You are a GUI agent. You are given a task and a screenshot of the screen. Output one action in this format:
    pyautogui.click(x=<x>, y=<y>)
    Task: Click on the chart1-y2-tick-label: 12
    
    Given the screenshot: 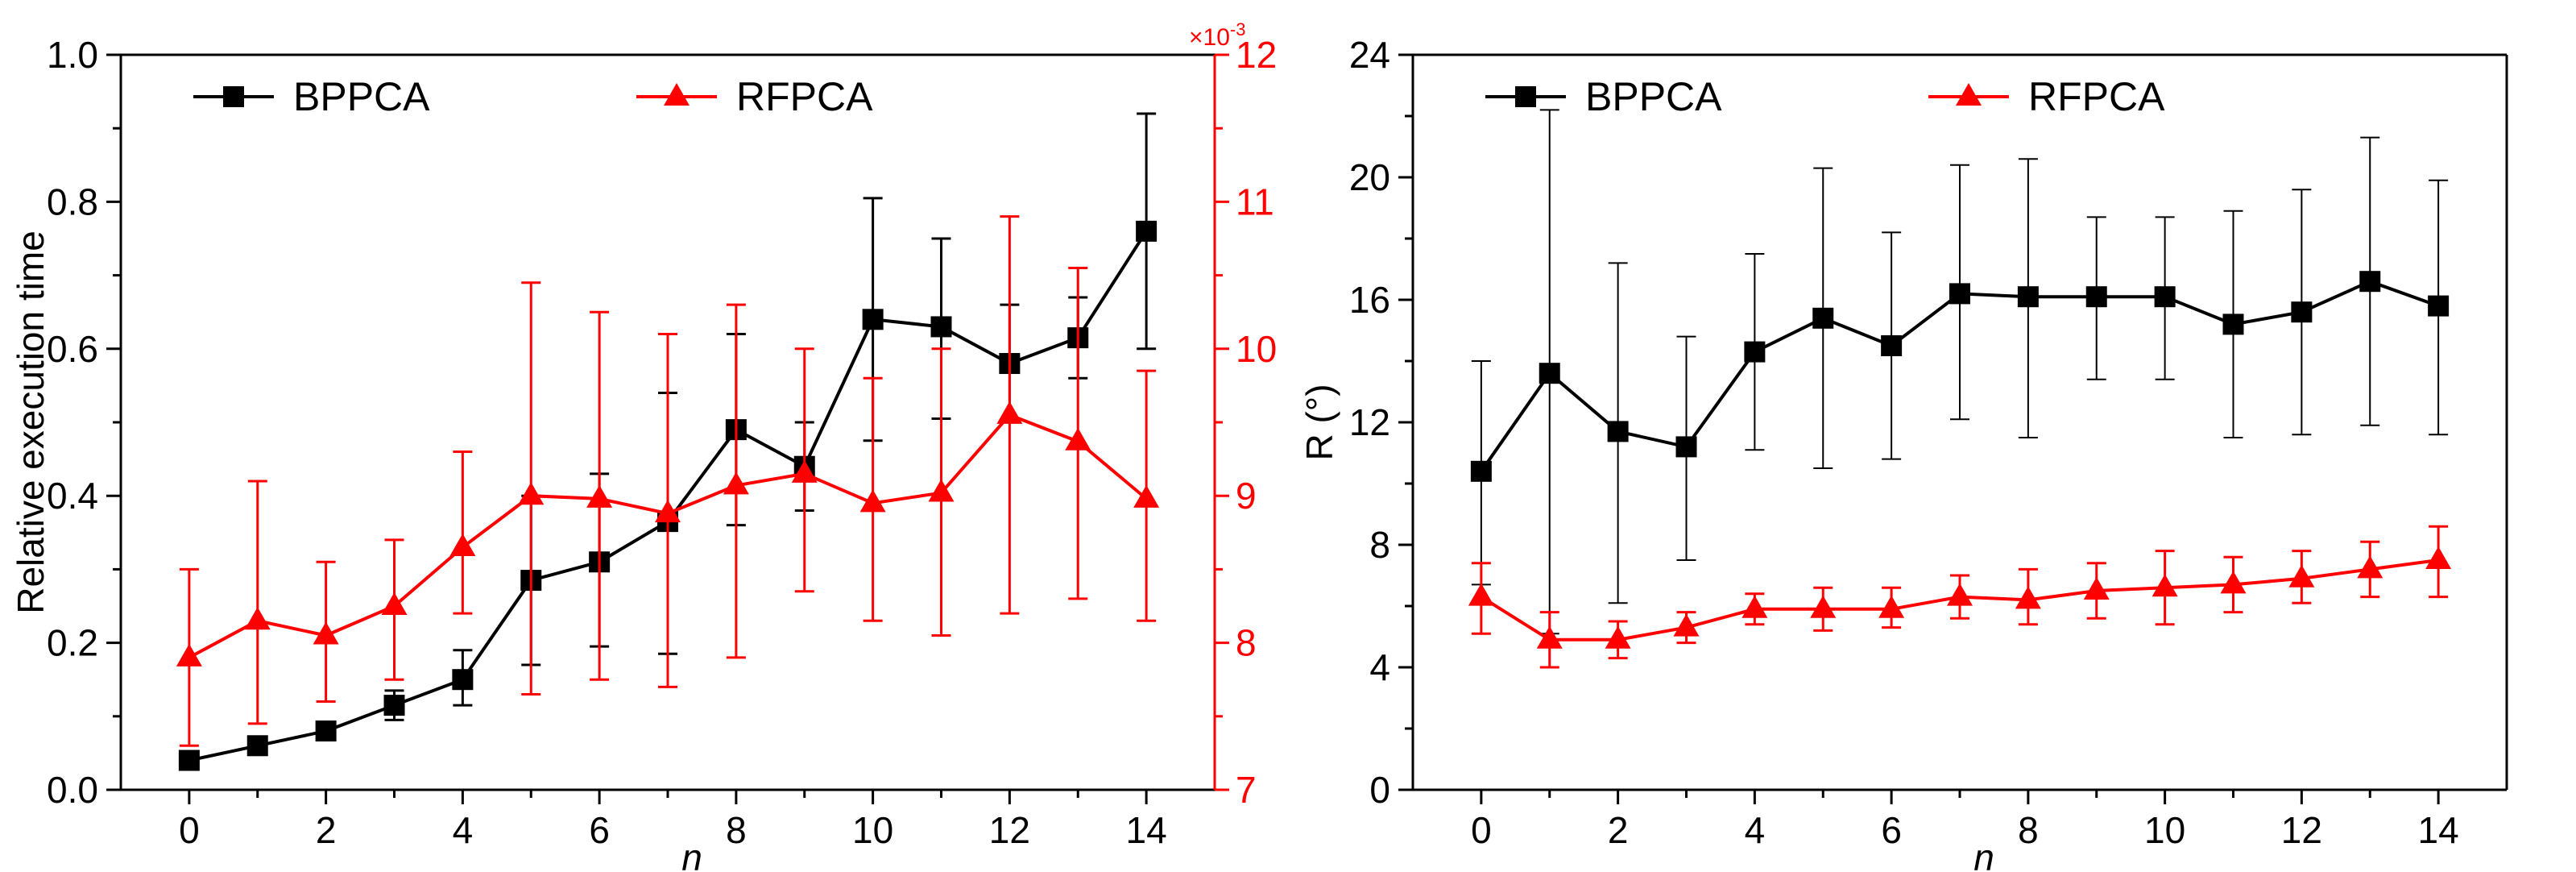 What is the action you would take?
    pyautogui.click(x=1256, y=55)
    